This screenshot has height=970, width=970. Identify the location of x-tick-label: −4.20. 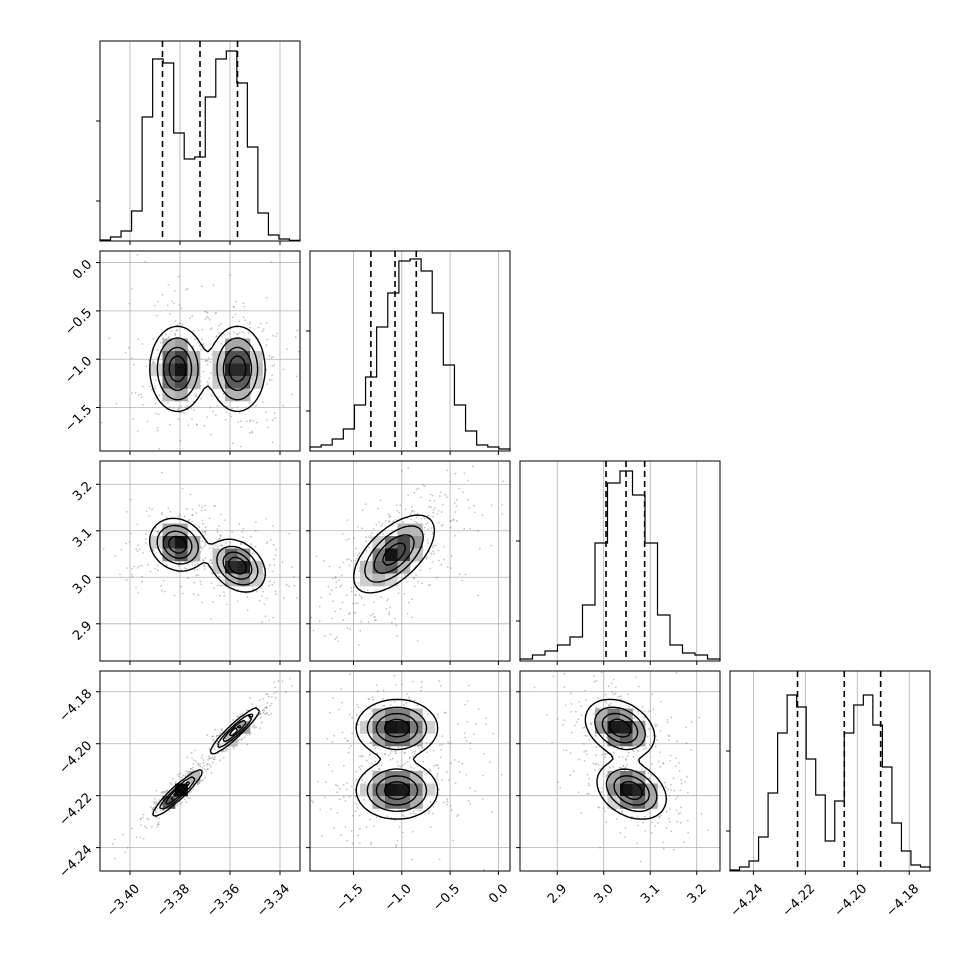
(851, 900).